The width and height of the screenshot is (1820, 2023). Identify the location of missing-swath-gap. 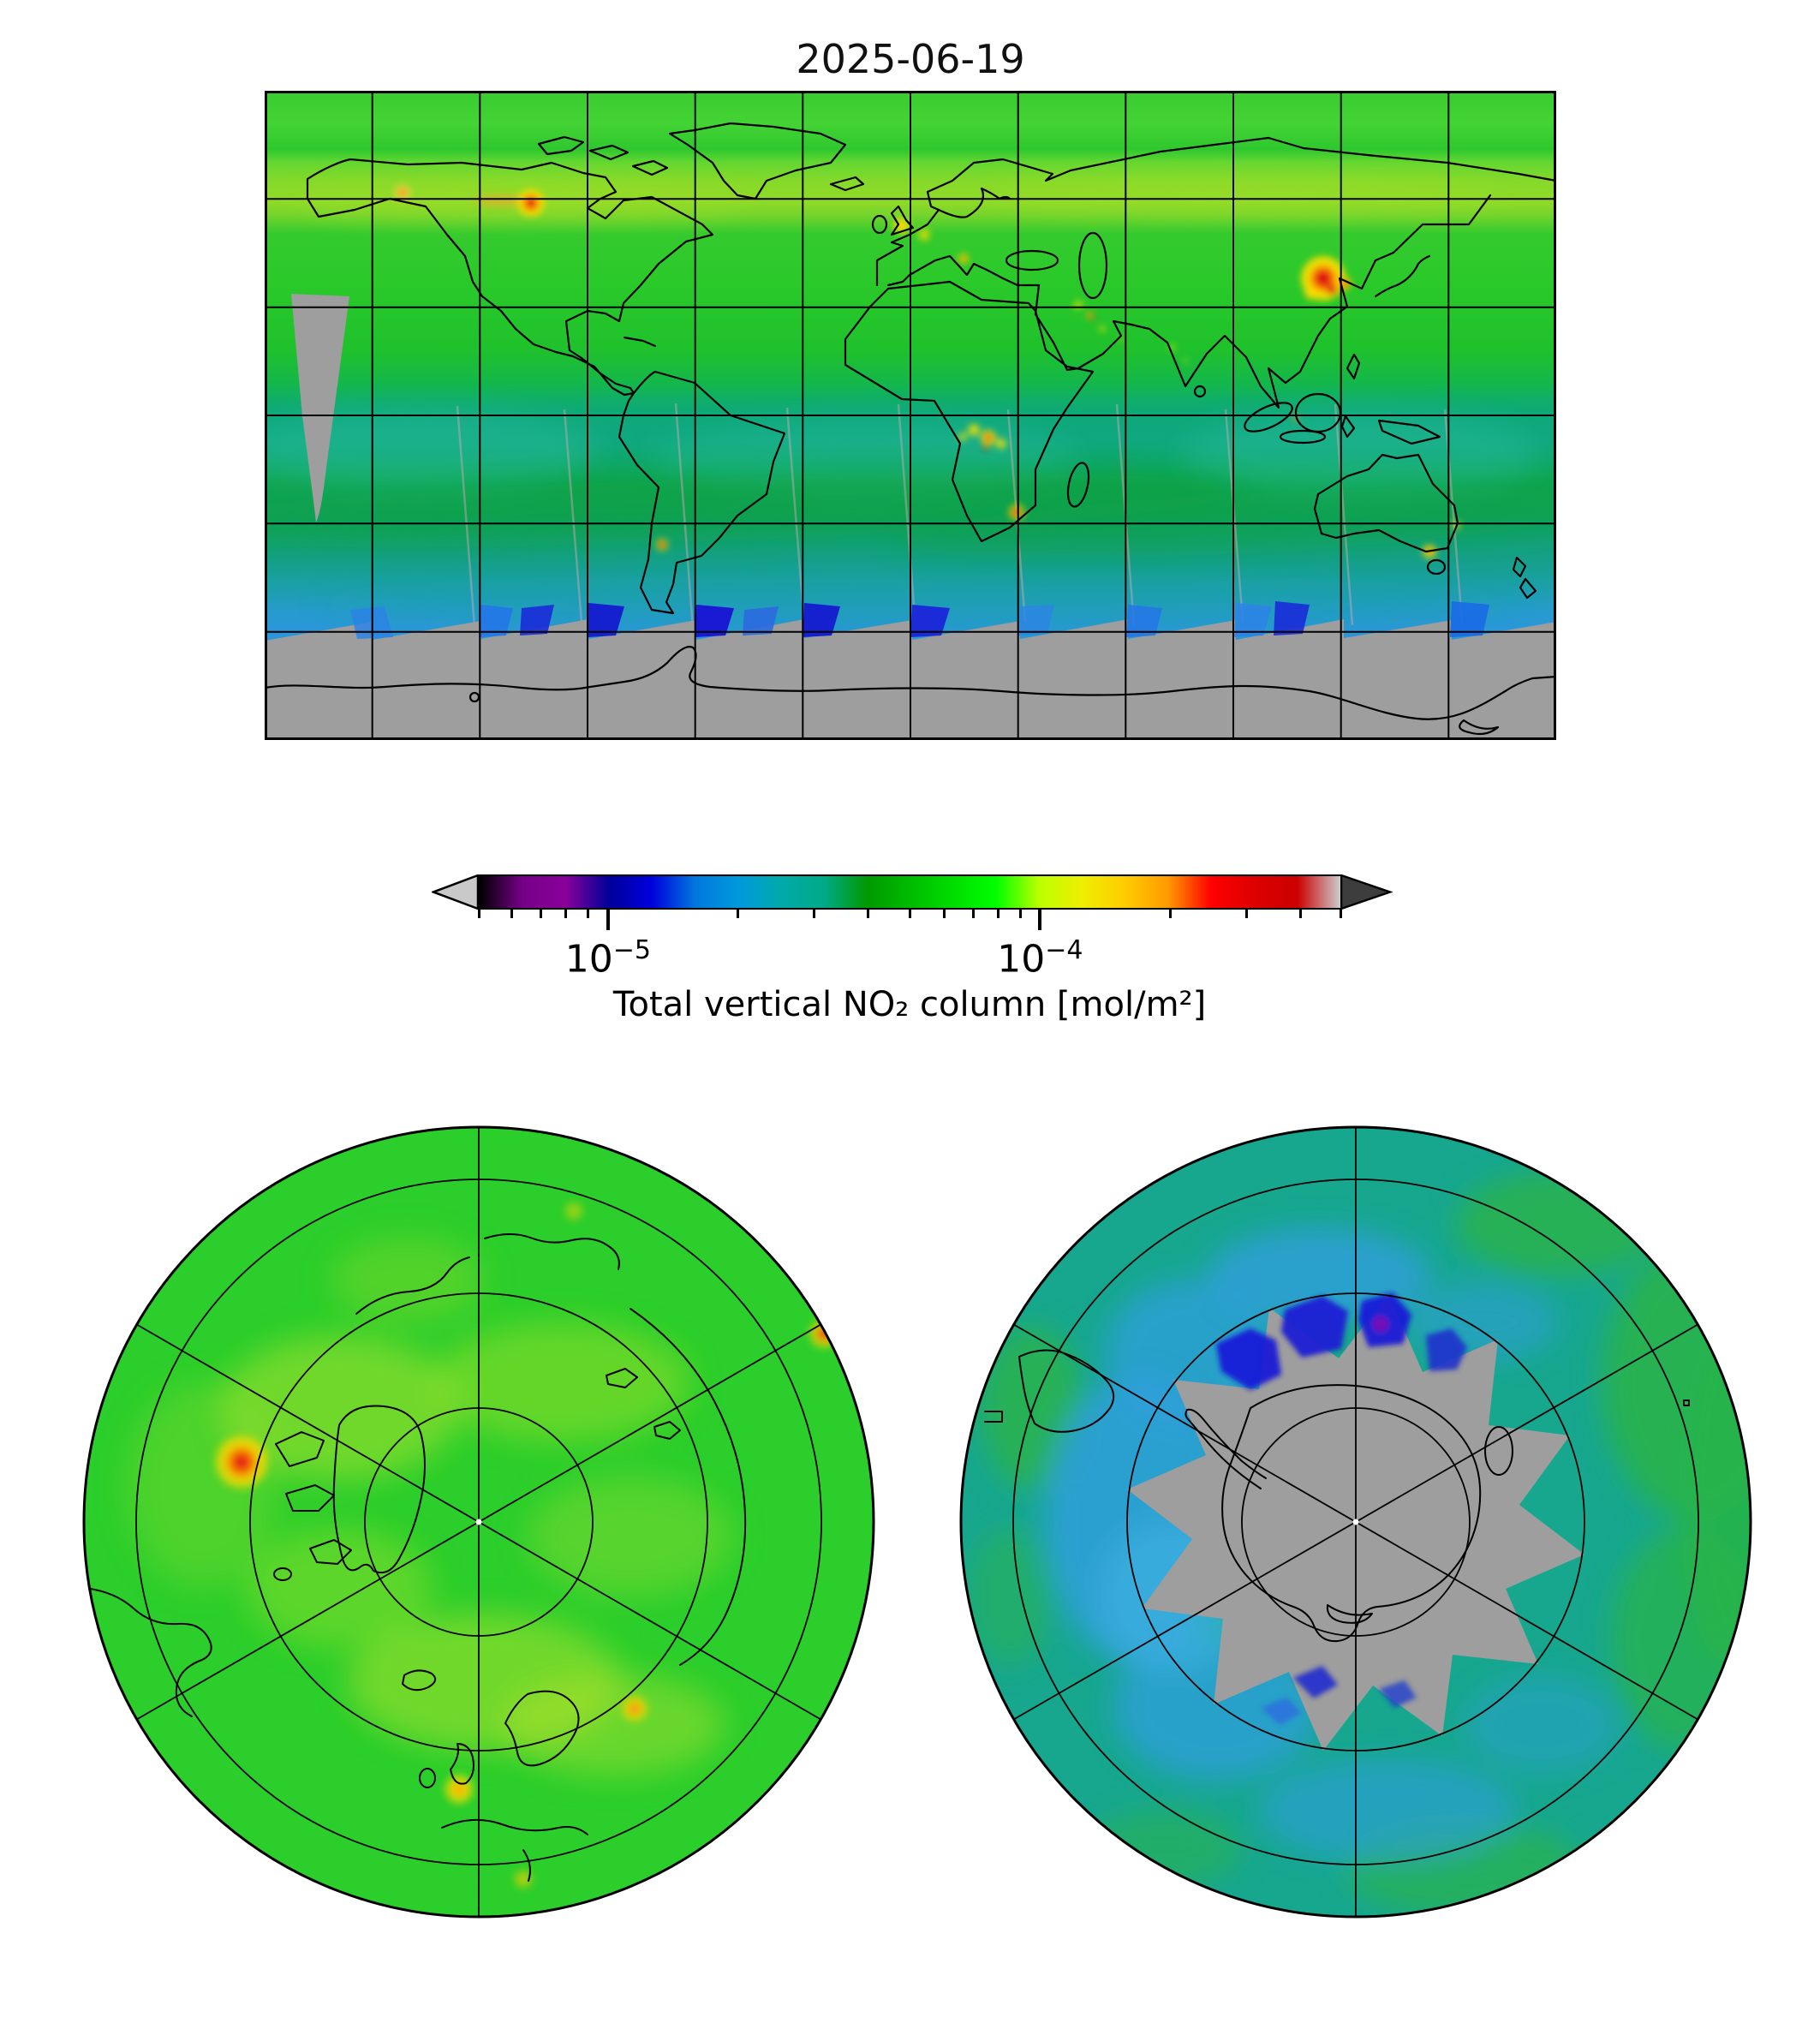
(320, 408).